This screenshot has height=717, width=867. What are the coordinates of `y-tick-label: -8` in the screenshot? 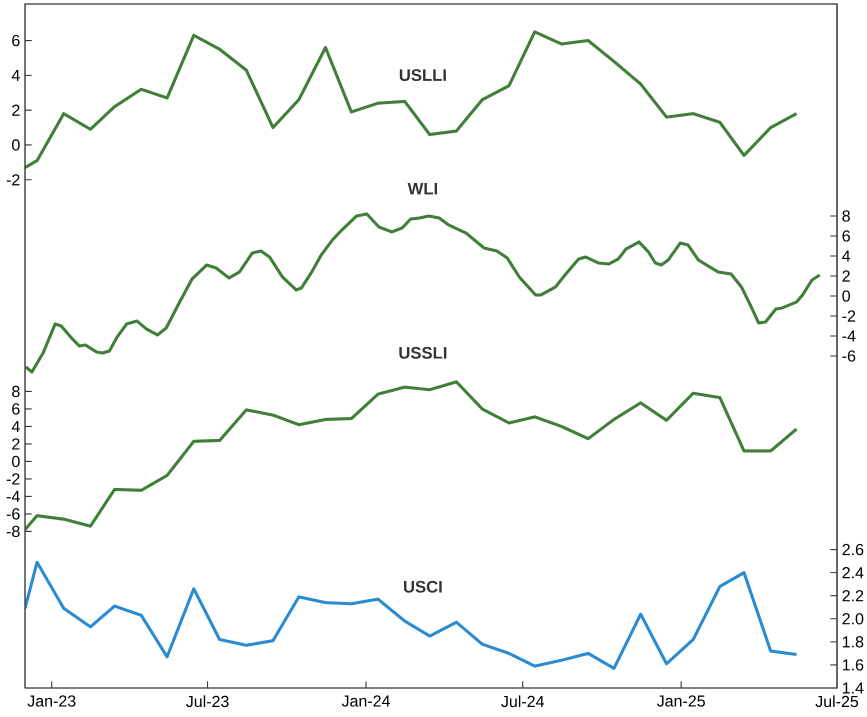 It's located at (13, 532).